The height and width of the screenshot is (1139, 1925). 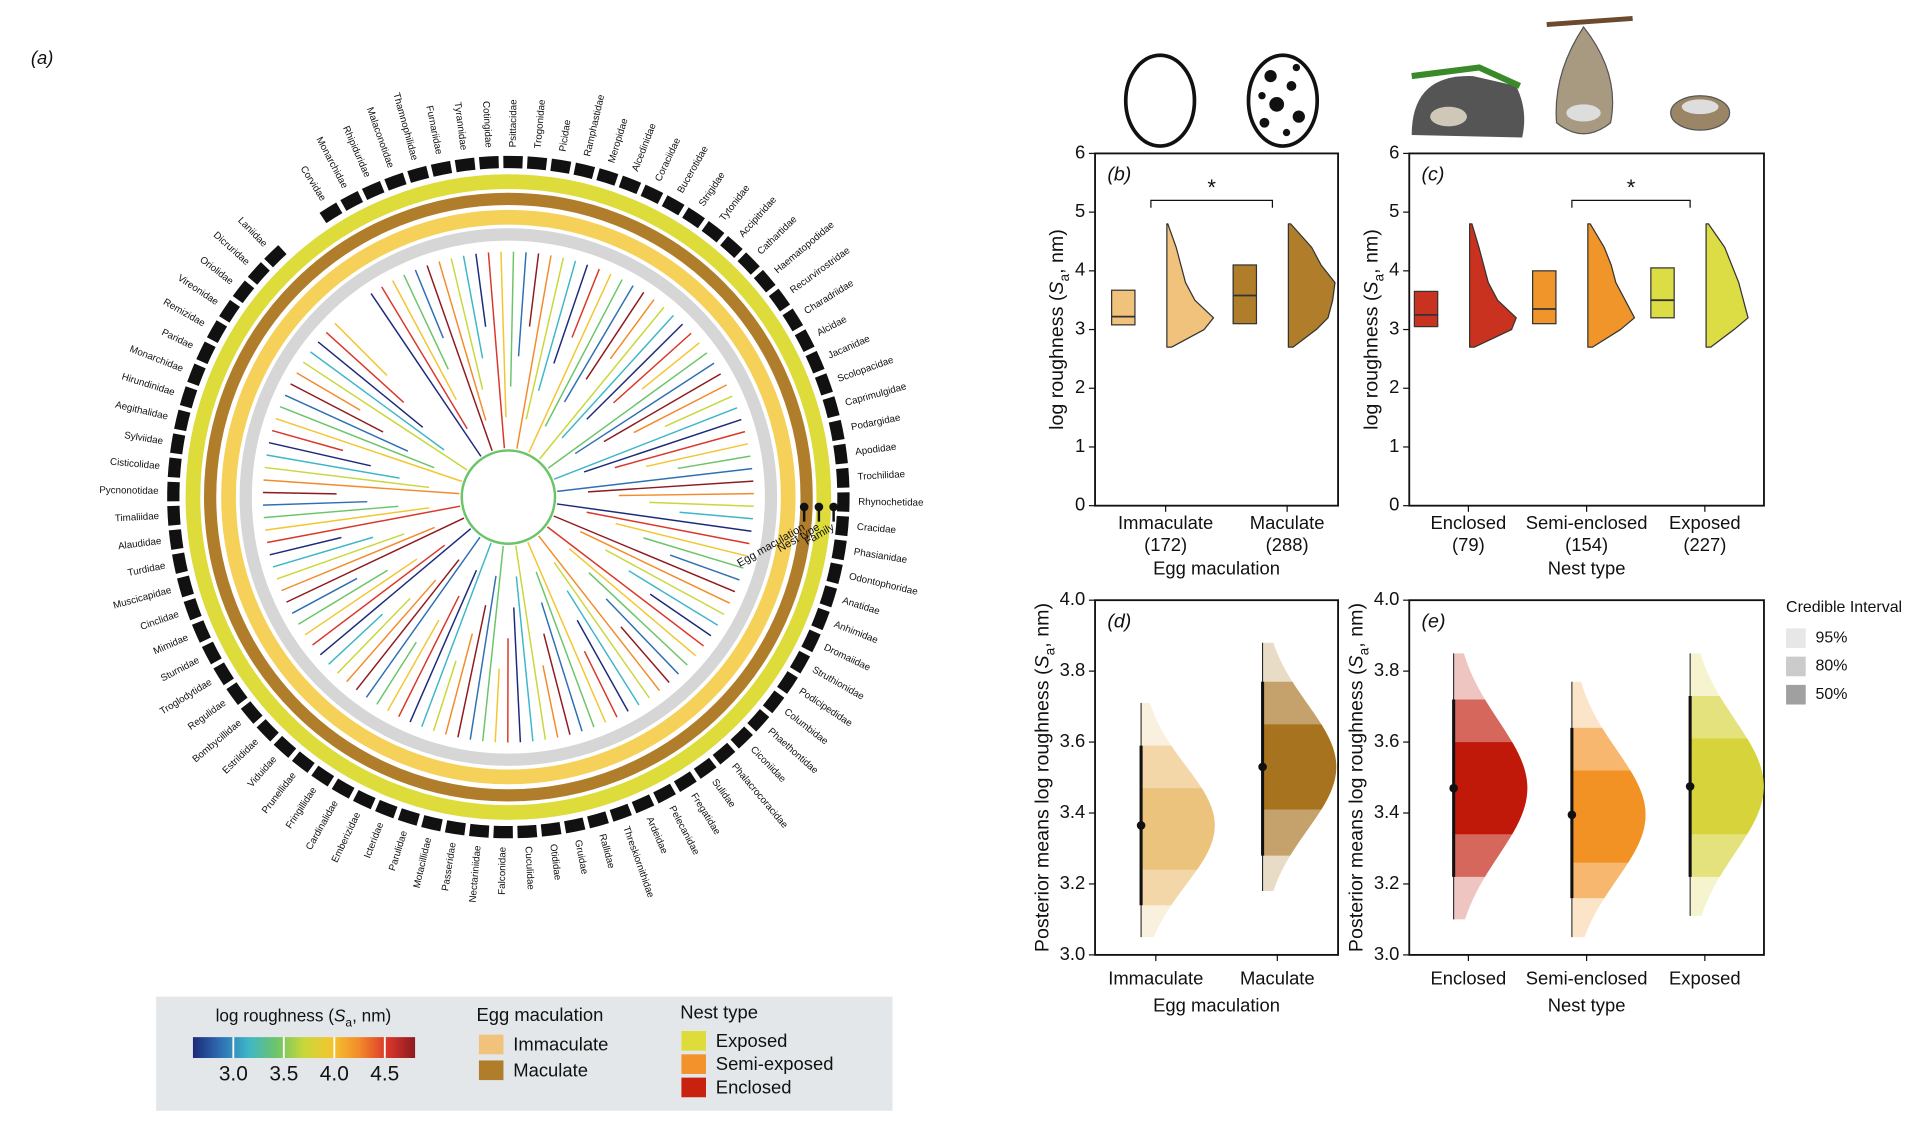 I want to click on panel-label: (a), so click(x=42, y=57).